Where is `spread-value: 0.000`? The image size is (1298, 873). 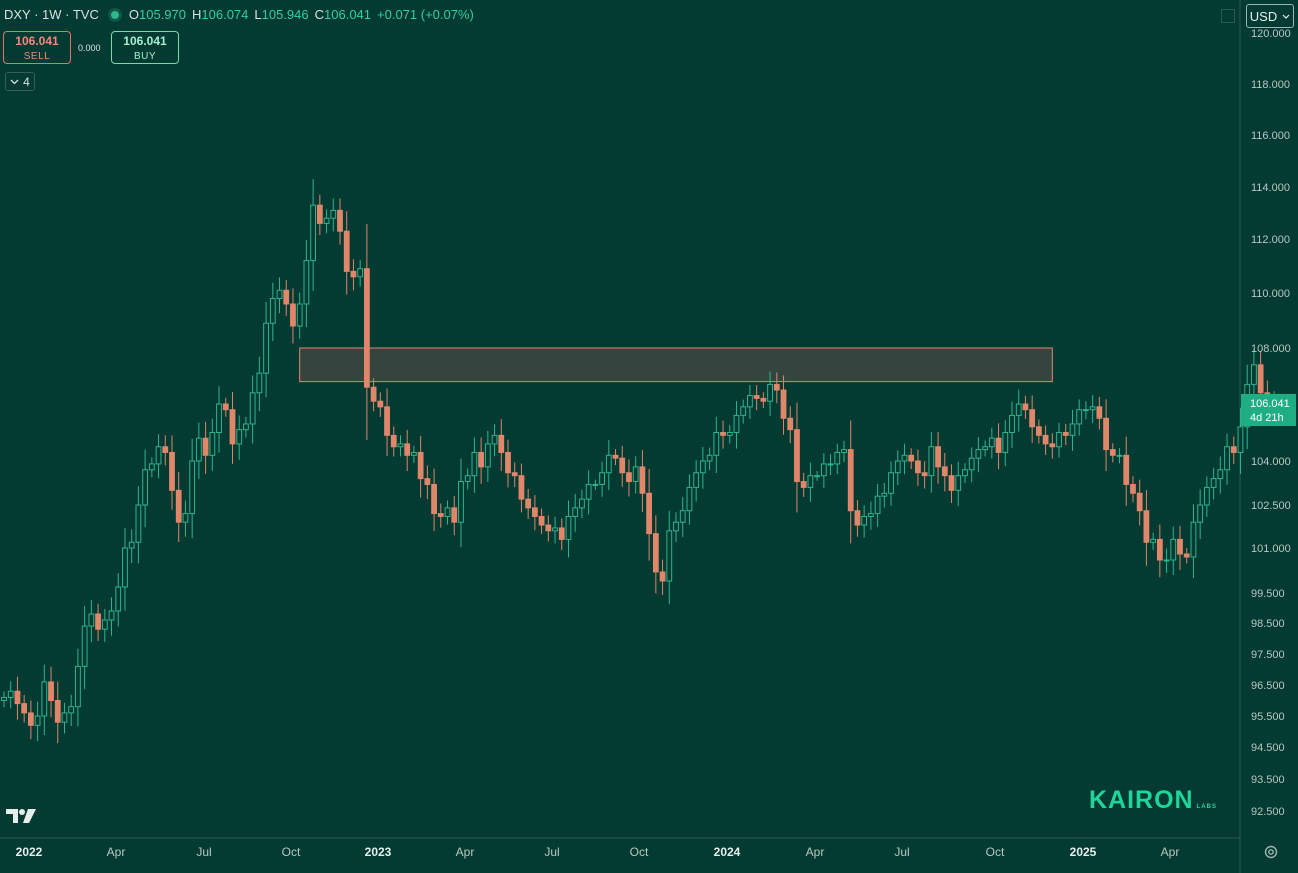
spread-value: 0.000 is located at coordinates (89, 48).